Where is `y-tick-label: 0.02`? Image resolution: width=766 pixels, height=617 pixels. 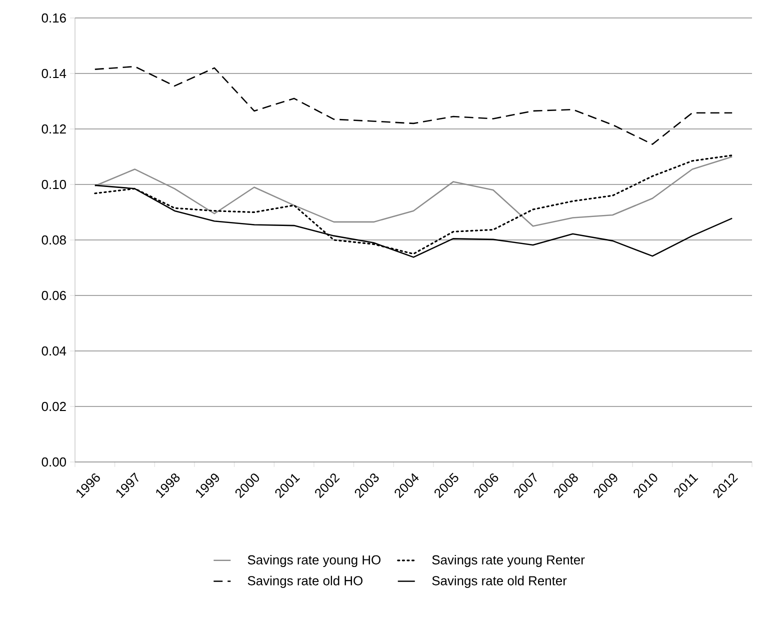
y-tick-label: 0.02 is located at coordinates (54, 407).